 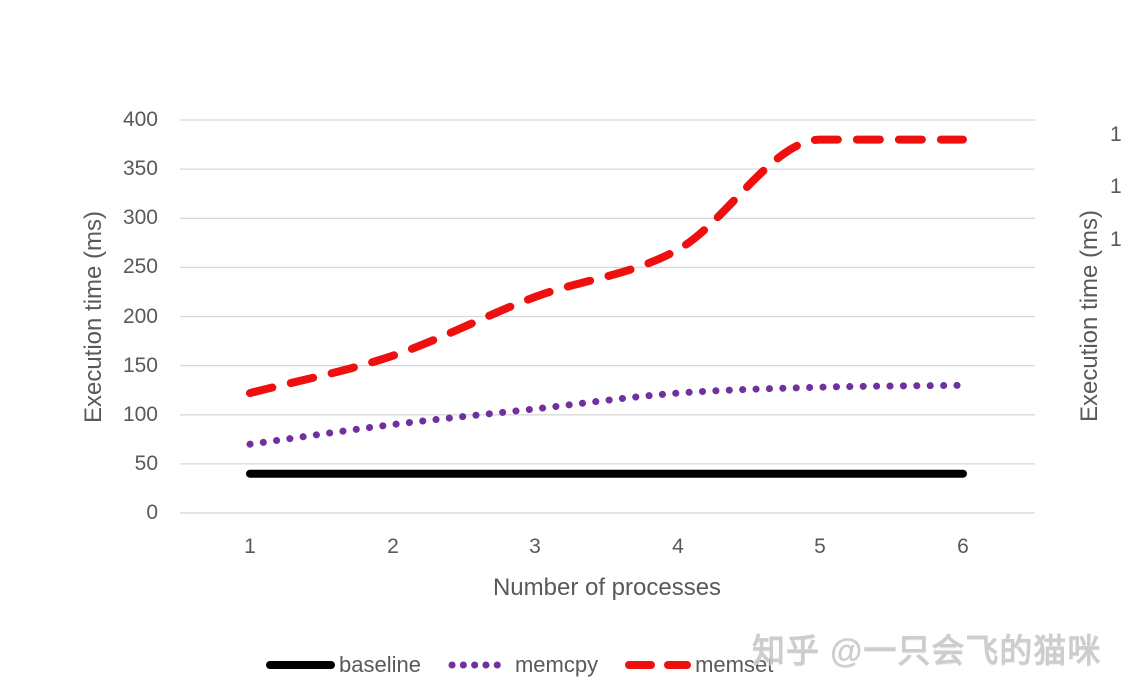 I want to click on chart-legend: baseline memcpy memset, so click(x=519, y=665).